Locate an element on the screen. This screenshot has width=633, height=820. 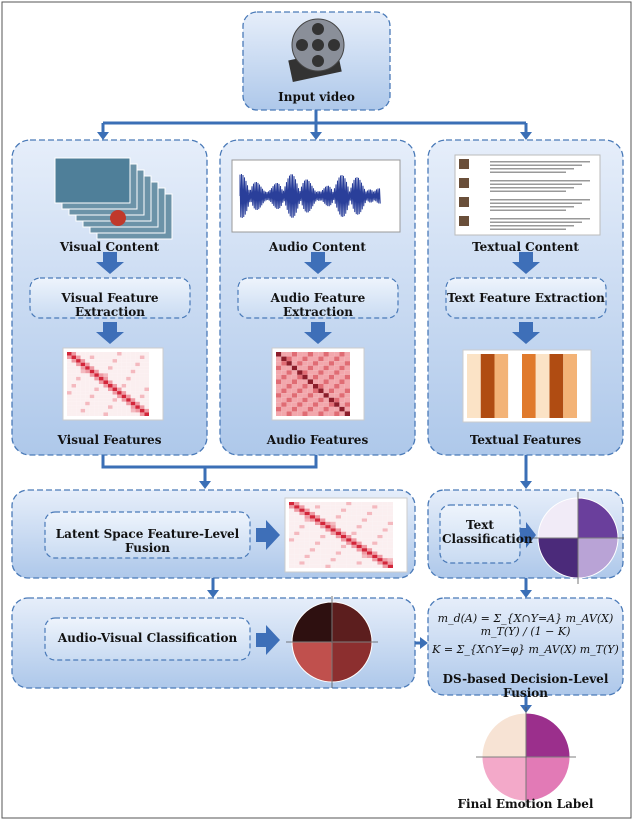
inner-box is located at coordinates (318, 298).